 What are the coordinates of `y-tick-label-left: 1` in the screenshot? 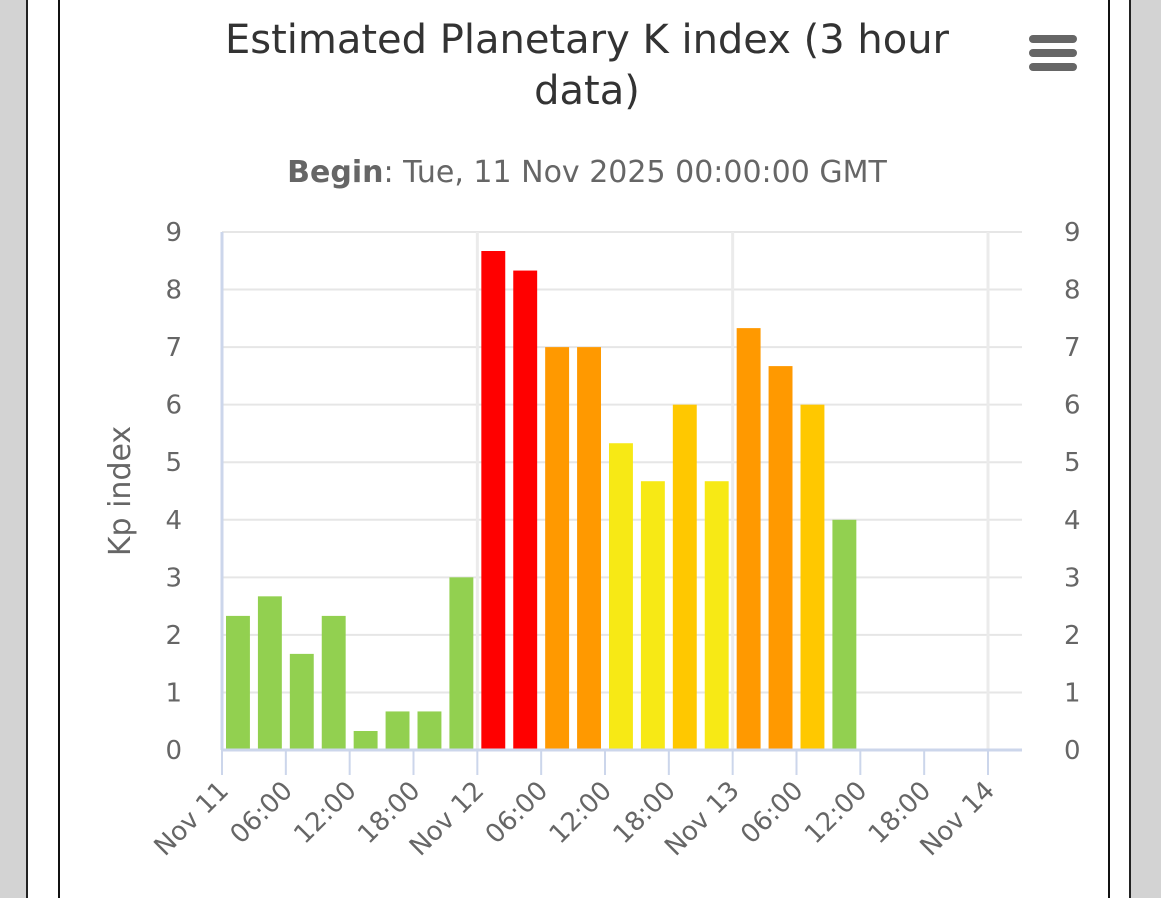 It's located at (173, 693).